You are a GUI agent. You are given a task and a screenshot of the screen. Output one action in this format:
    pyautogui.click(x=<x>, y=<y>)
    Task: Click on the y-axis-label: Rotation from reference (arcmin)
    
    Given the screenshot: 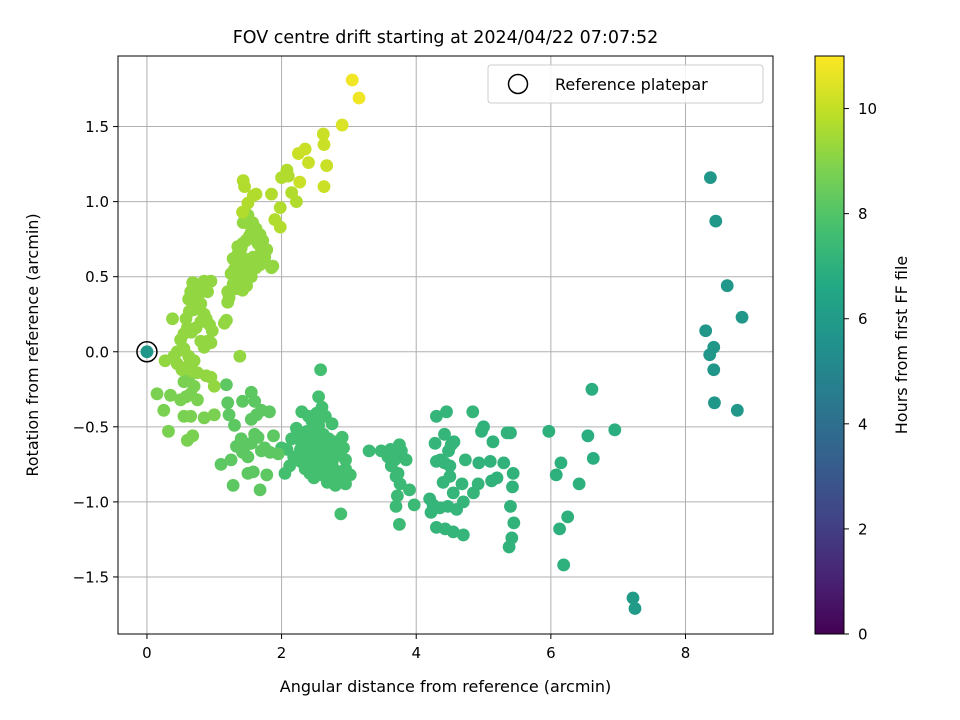 What is the action you would take?
    pyautogui.click(x=32, y=344)
    